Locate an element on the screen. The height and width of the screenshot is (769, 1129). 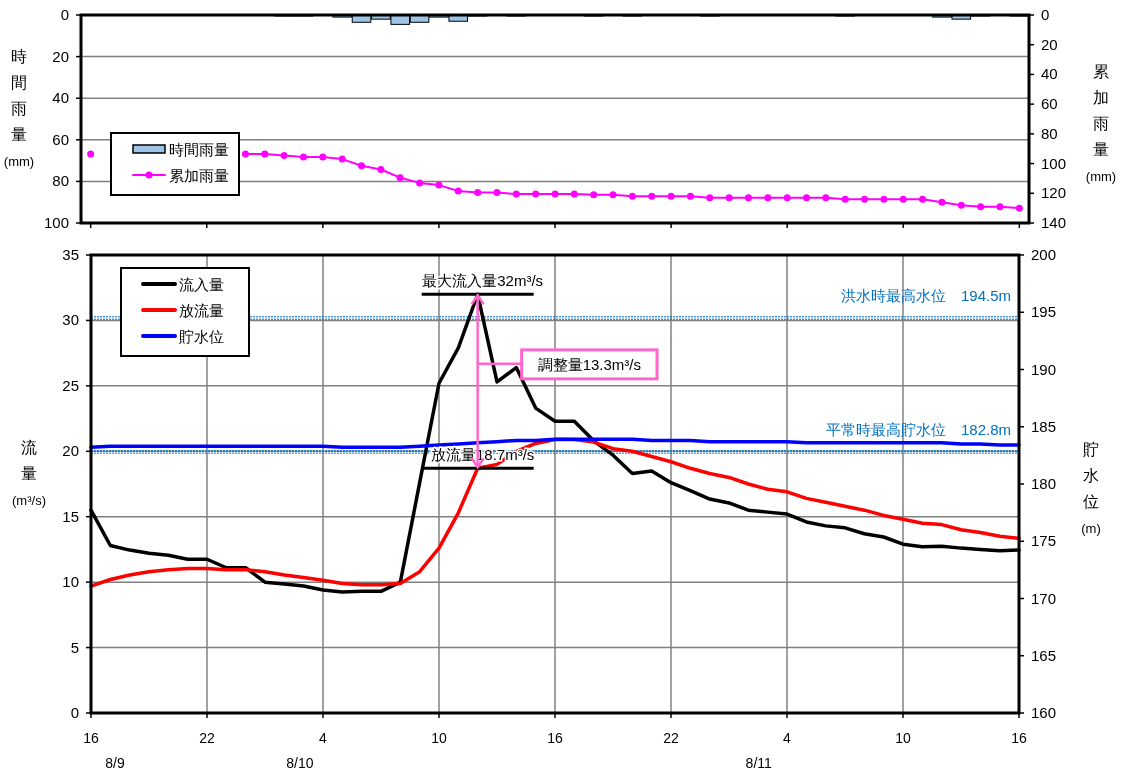
y2-tick-label: 120 is located at coordinates (1054, 193).